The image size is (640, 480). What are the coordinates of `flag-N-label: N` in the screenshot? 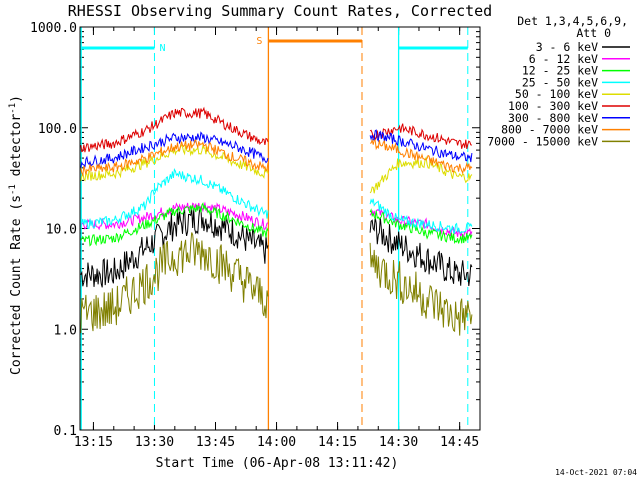 It's located at (162, 48).